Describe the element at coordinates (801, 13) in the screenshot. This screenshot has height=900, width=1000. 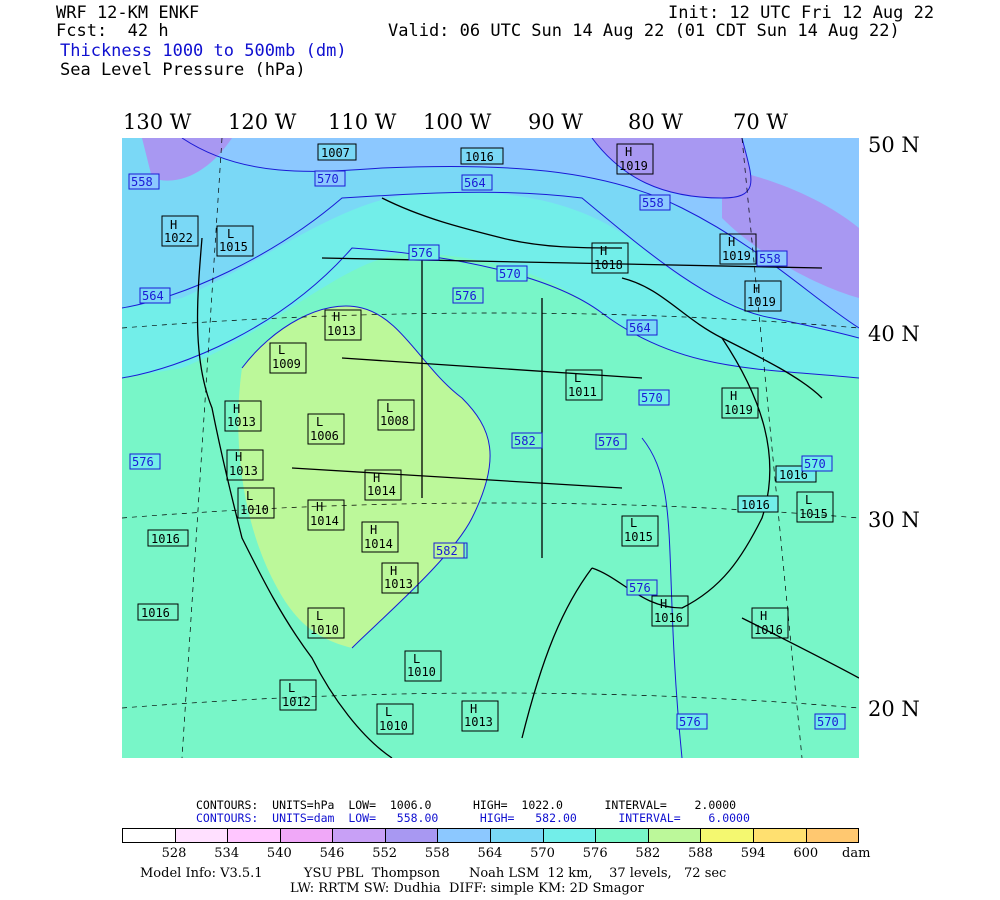
I see `init-time: Init: 12 UTC Fri 12 Aug 22` at that location.